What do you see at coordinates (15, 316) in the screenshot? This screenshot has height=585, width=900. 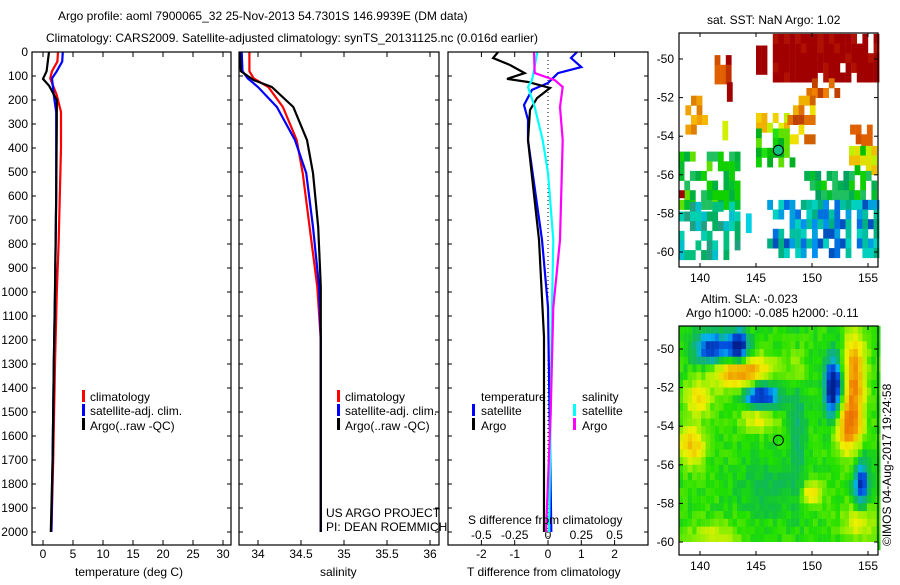 I see `depth-tick-label: 1100` at bounding box center [15, 316].